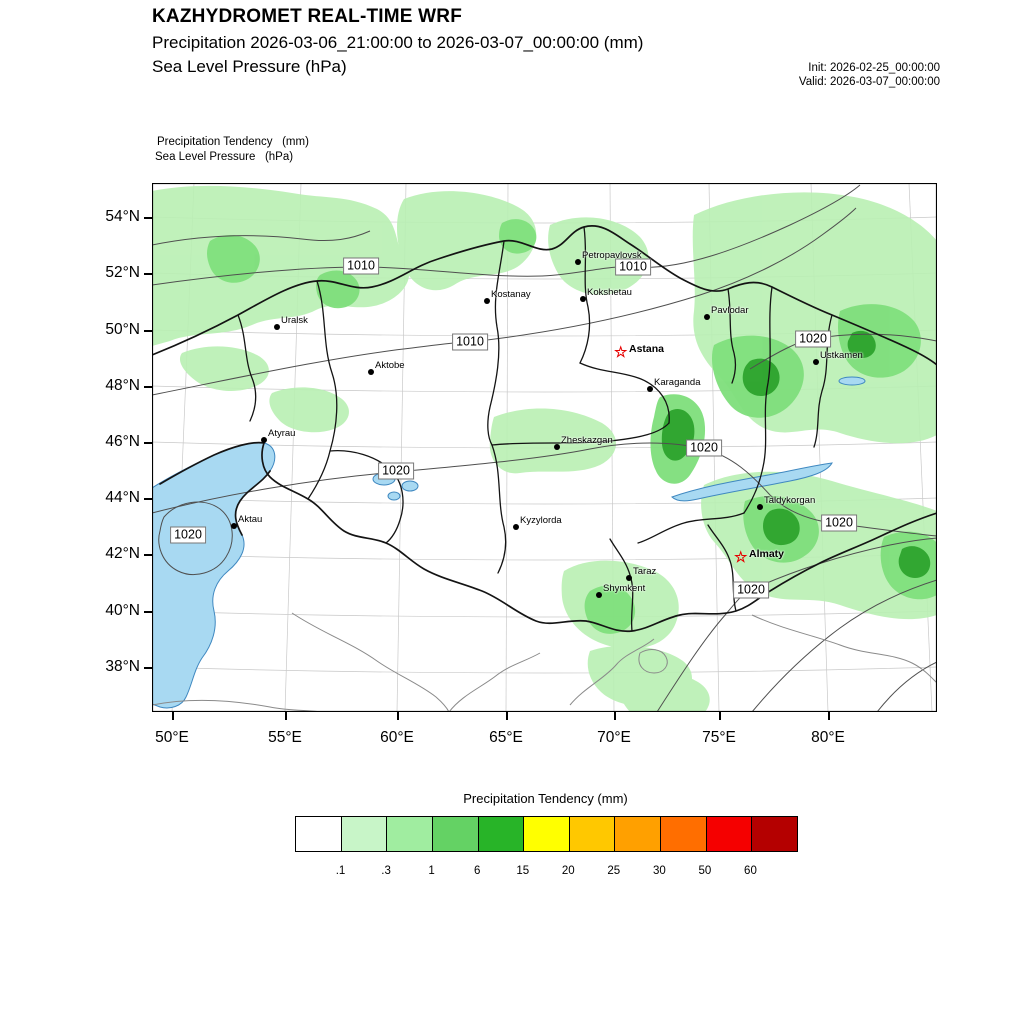 The height and width of the screenshot is (1024, 1024). What do you see at coordinates (122, 272) in the screenshot?
I see `y-axis-label: 52°N` at bounding box center [122, 272].